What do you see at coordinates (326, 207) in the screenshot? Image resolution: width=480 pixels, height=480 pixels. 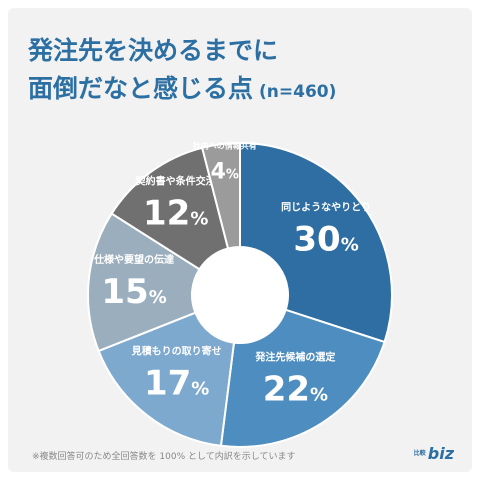 I see `slice-label-0: 同じようなやりとり` at bounding box center [326, 207].